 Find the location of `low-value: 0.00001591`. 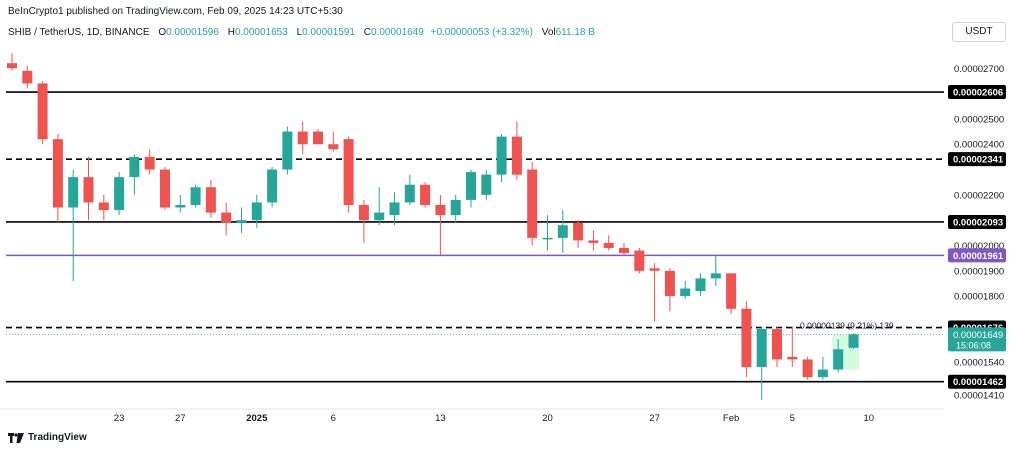

low-value: 0.00001591 is located at coordinates (328, 32).